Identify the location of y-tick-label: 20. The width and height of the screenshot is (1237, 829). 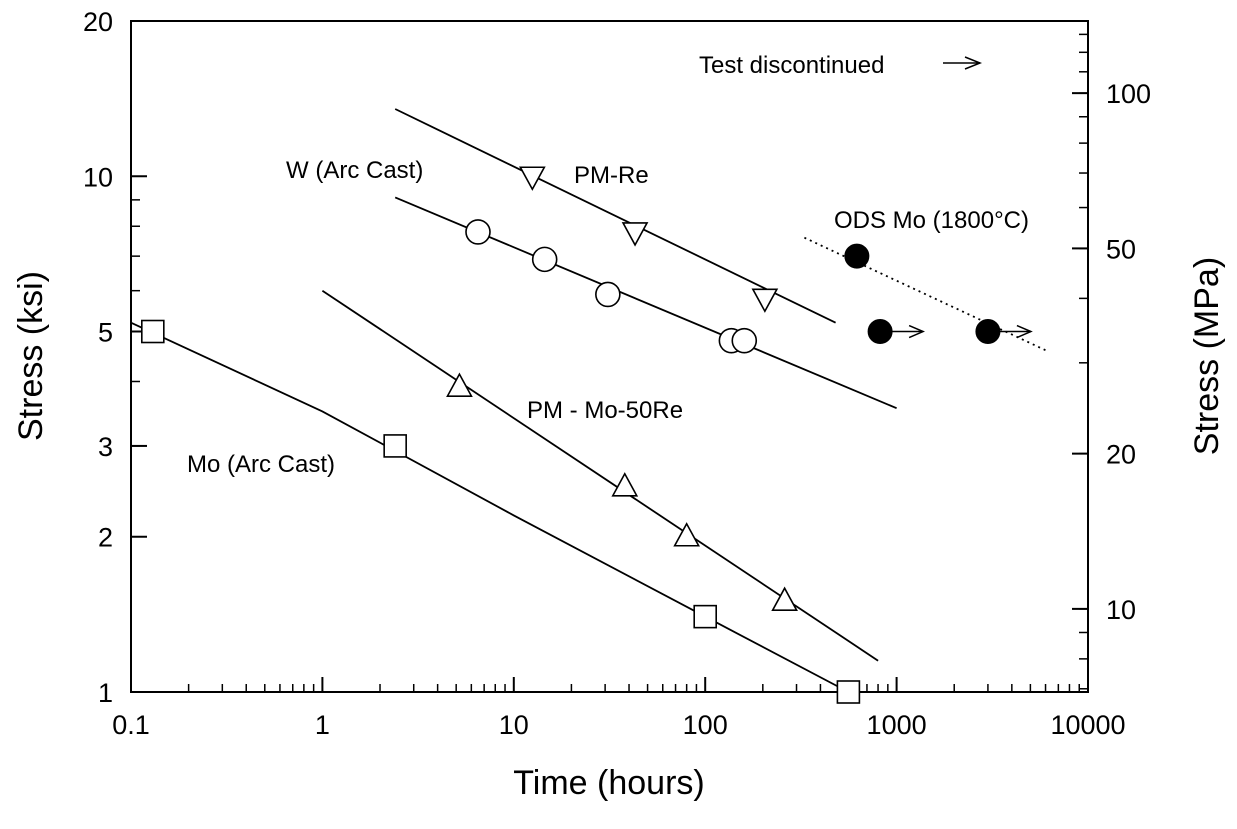
(98, 22).